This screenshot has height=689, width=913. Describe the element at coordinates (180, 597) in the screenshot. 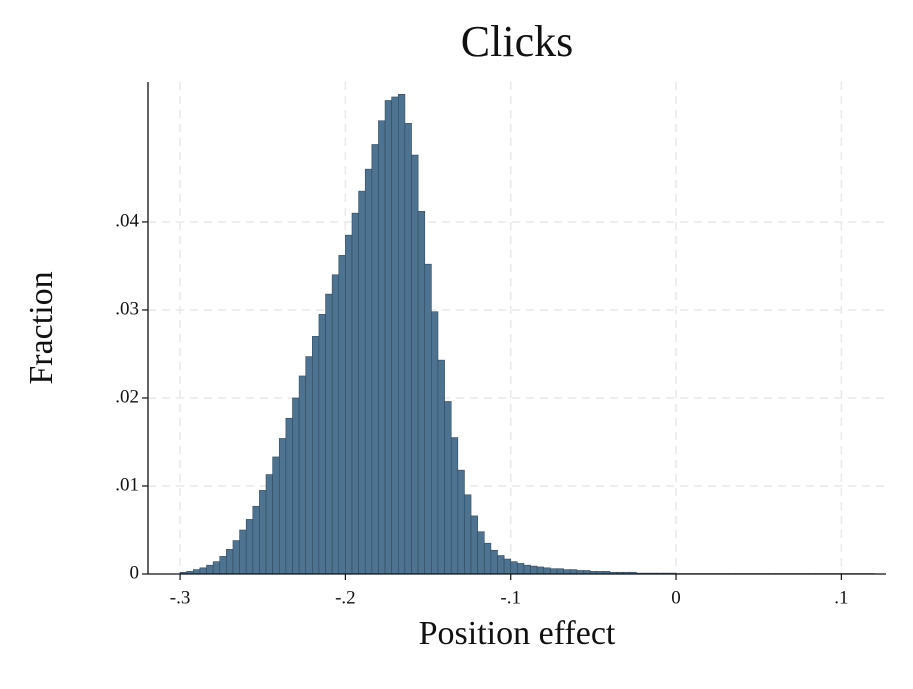

I see `x-tick-label: -.3` at that location.